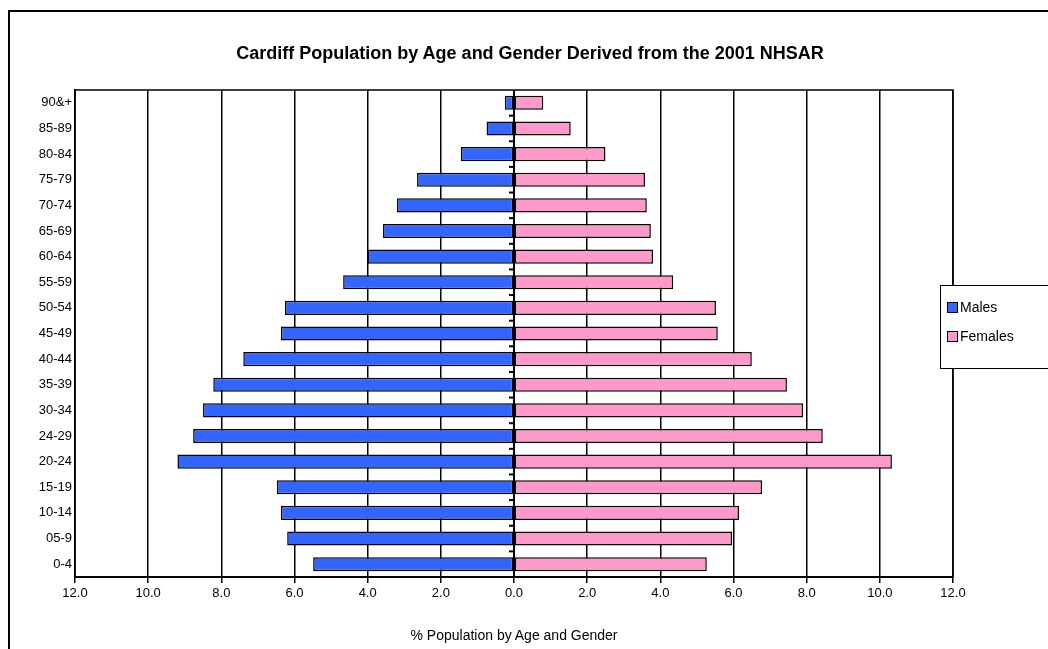 The height and width of the screenshot is (649, 1048). I want to click on y-tick-label: 80-84, so click(55, 153).